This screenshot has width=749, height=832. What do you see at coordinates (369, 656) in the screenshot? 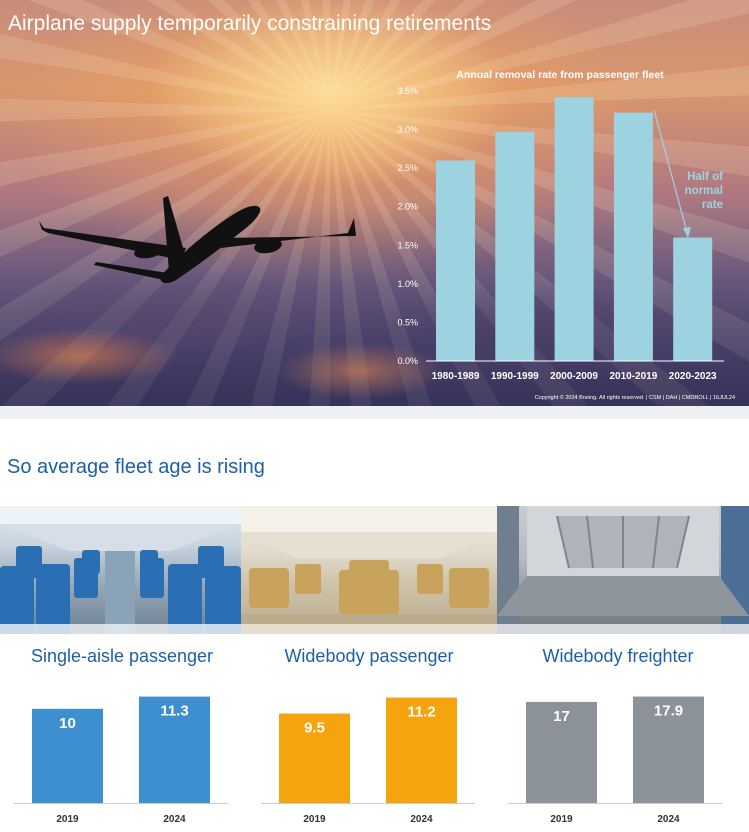
I see `widebody-passenger-title: Widebody passenger` at bounding box center [369, 656].